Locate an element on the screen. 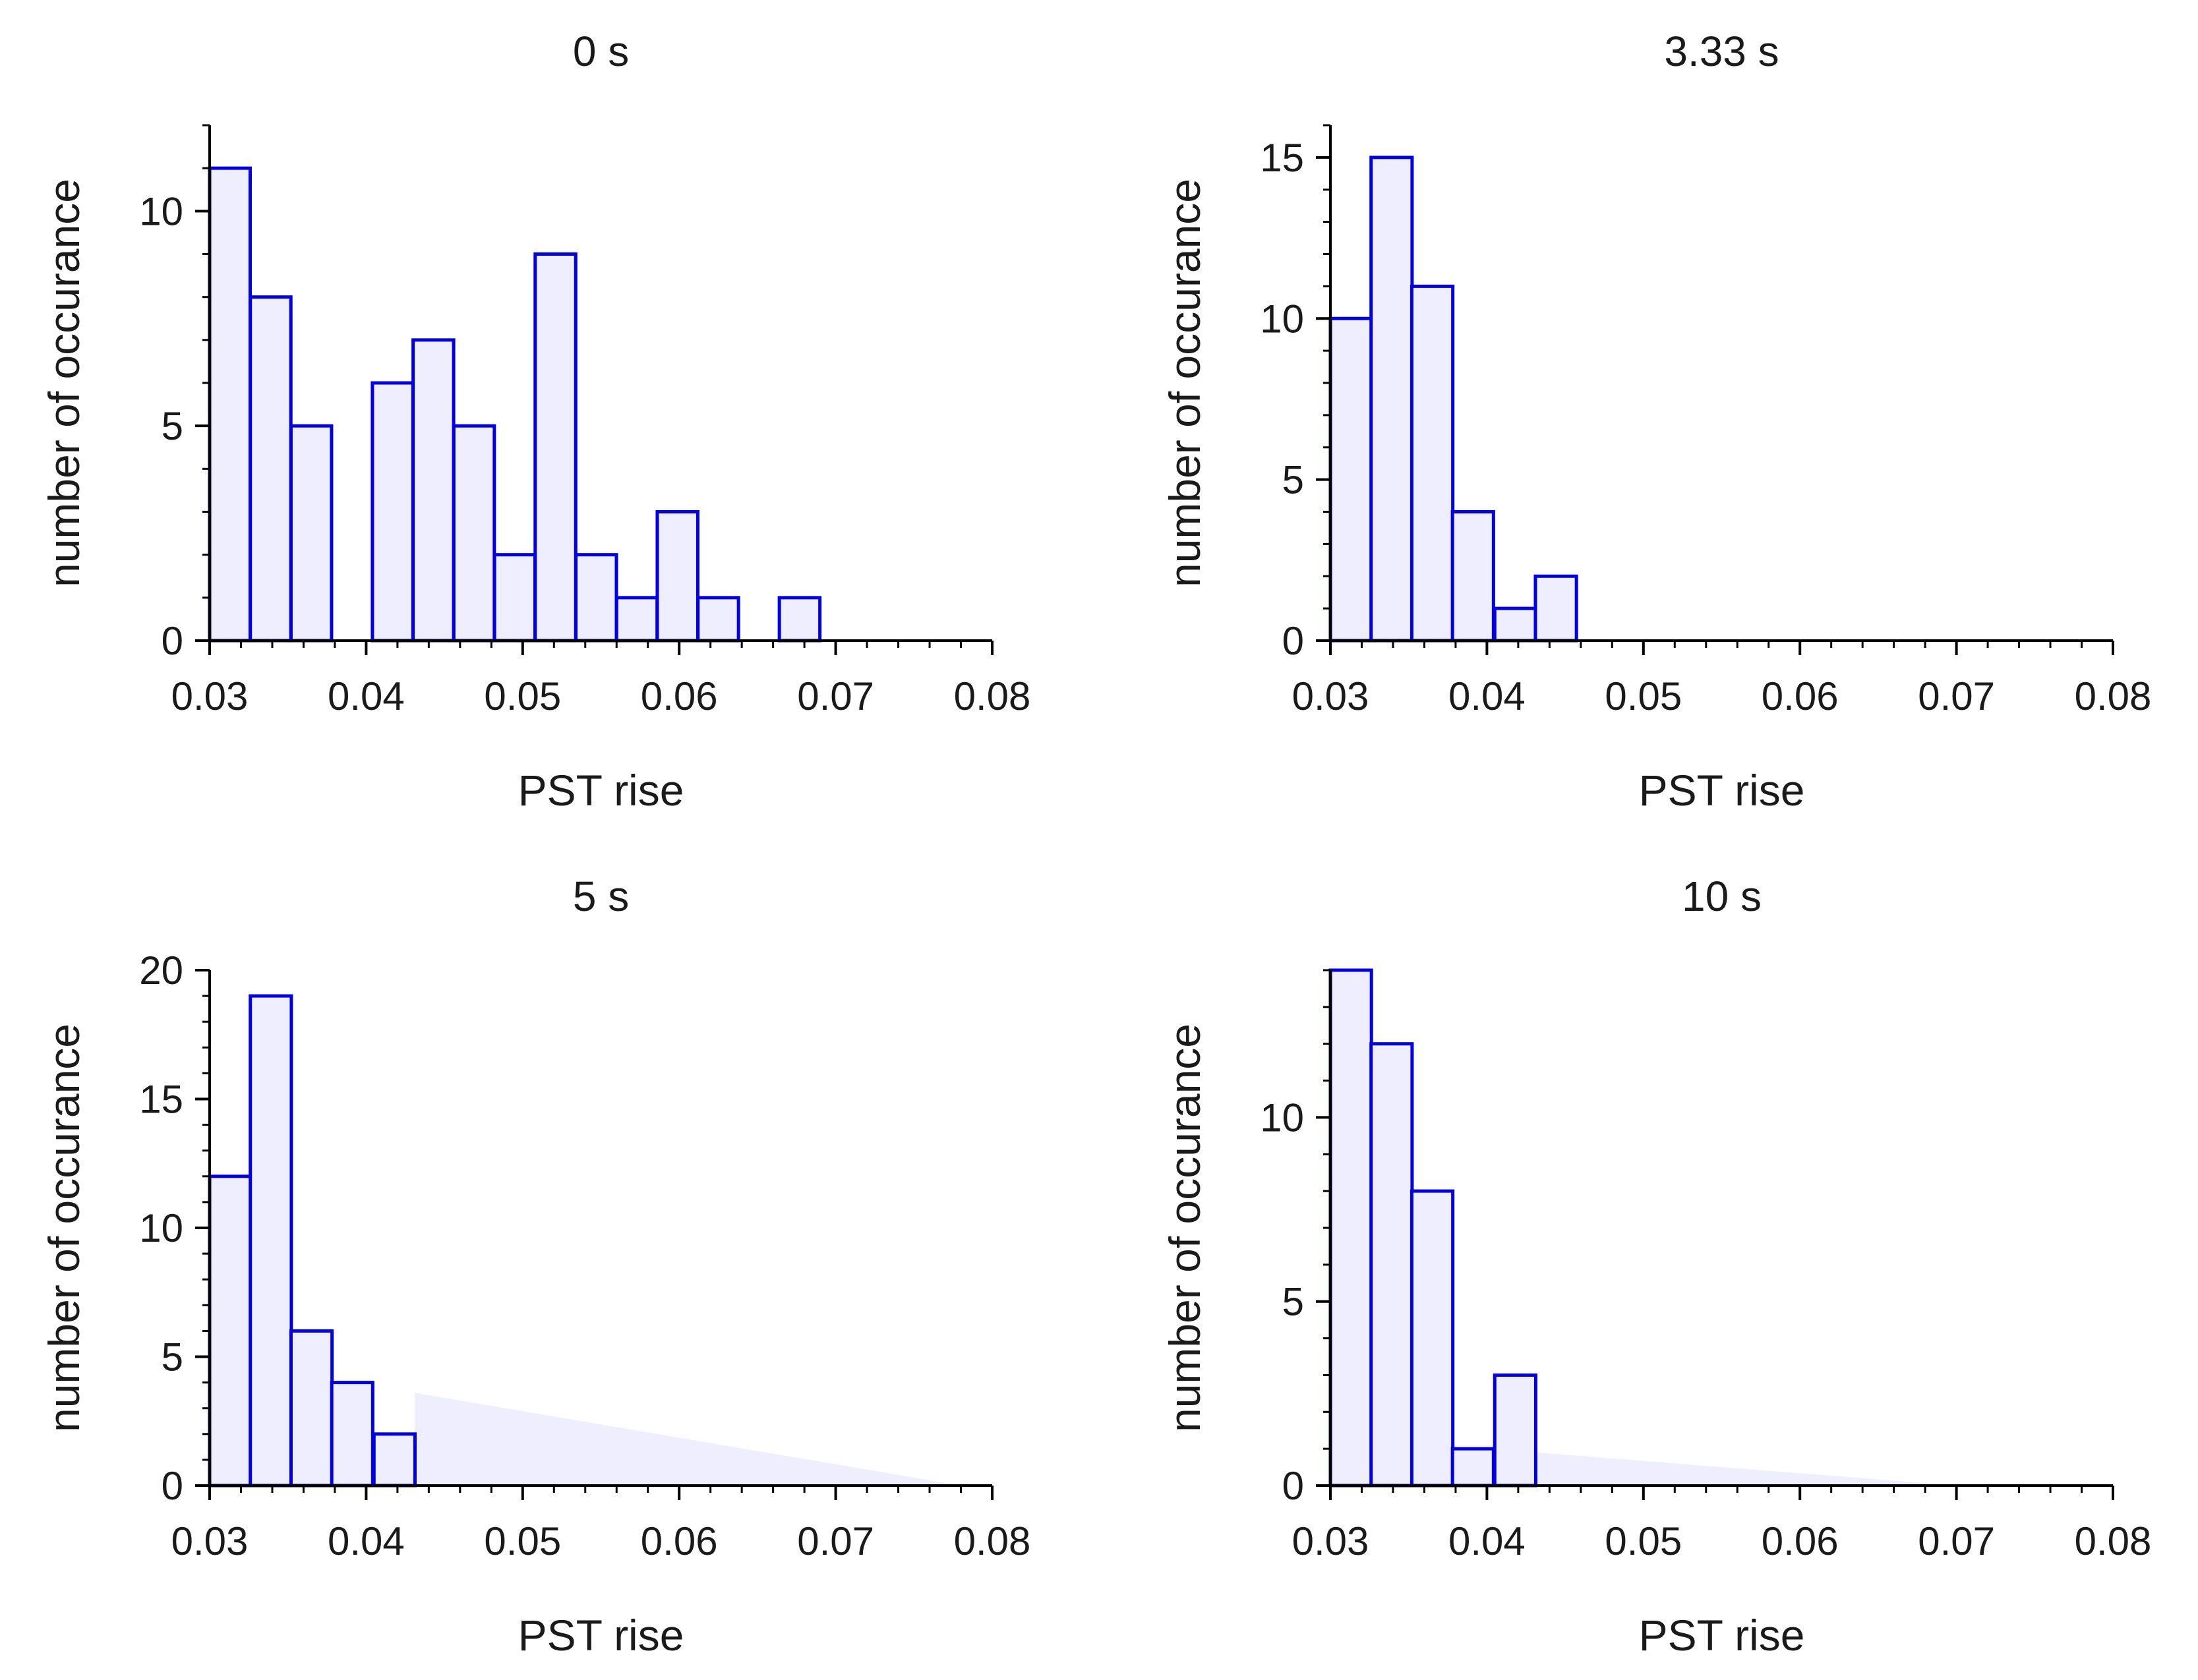 The image size is (2198, 1680). chart-title: 0 s is located at coordinates (601, 51).